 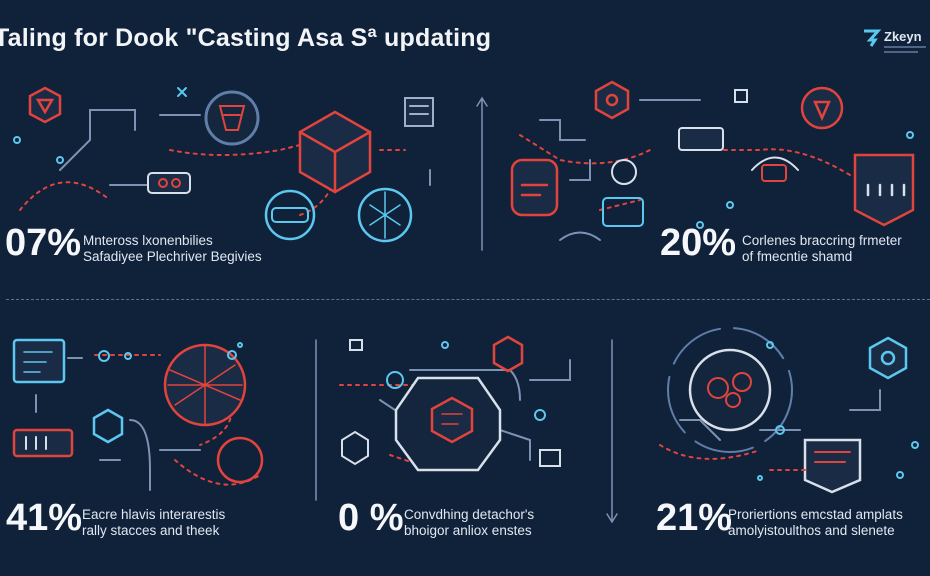 What do you see at coordinates (148, 240) in the screenshot?
I see `stat-line-1: Mnteross lxonenbilies` at bounding box center [148, 240].